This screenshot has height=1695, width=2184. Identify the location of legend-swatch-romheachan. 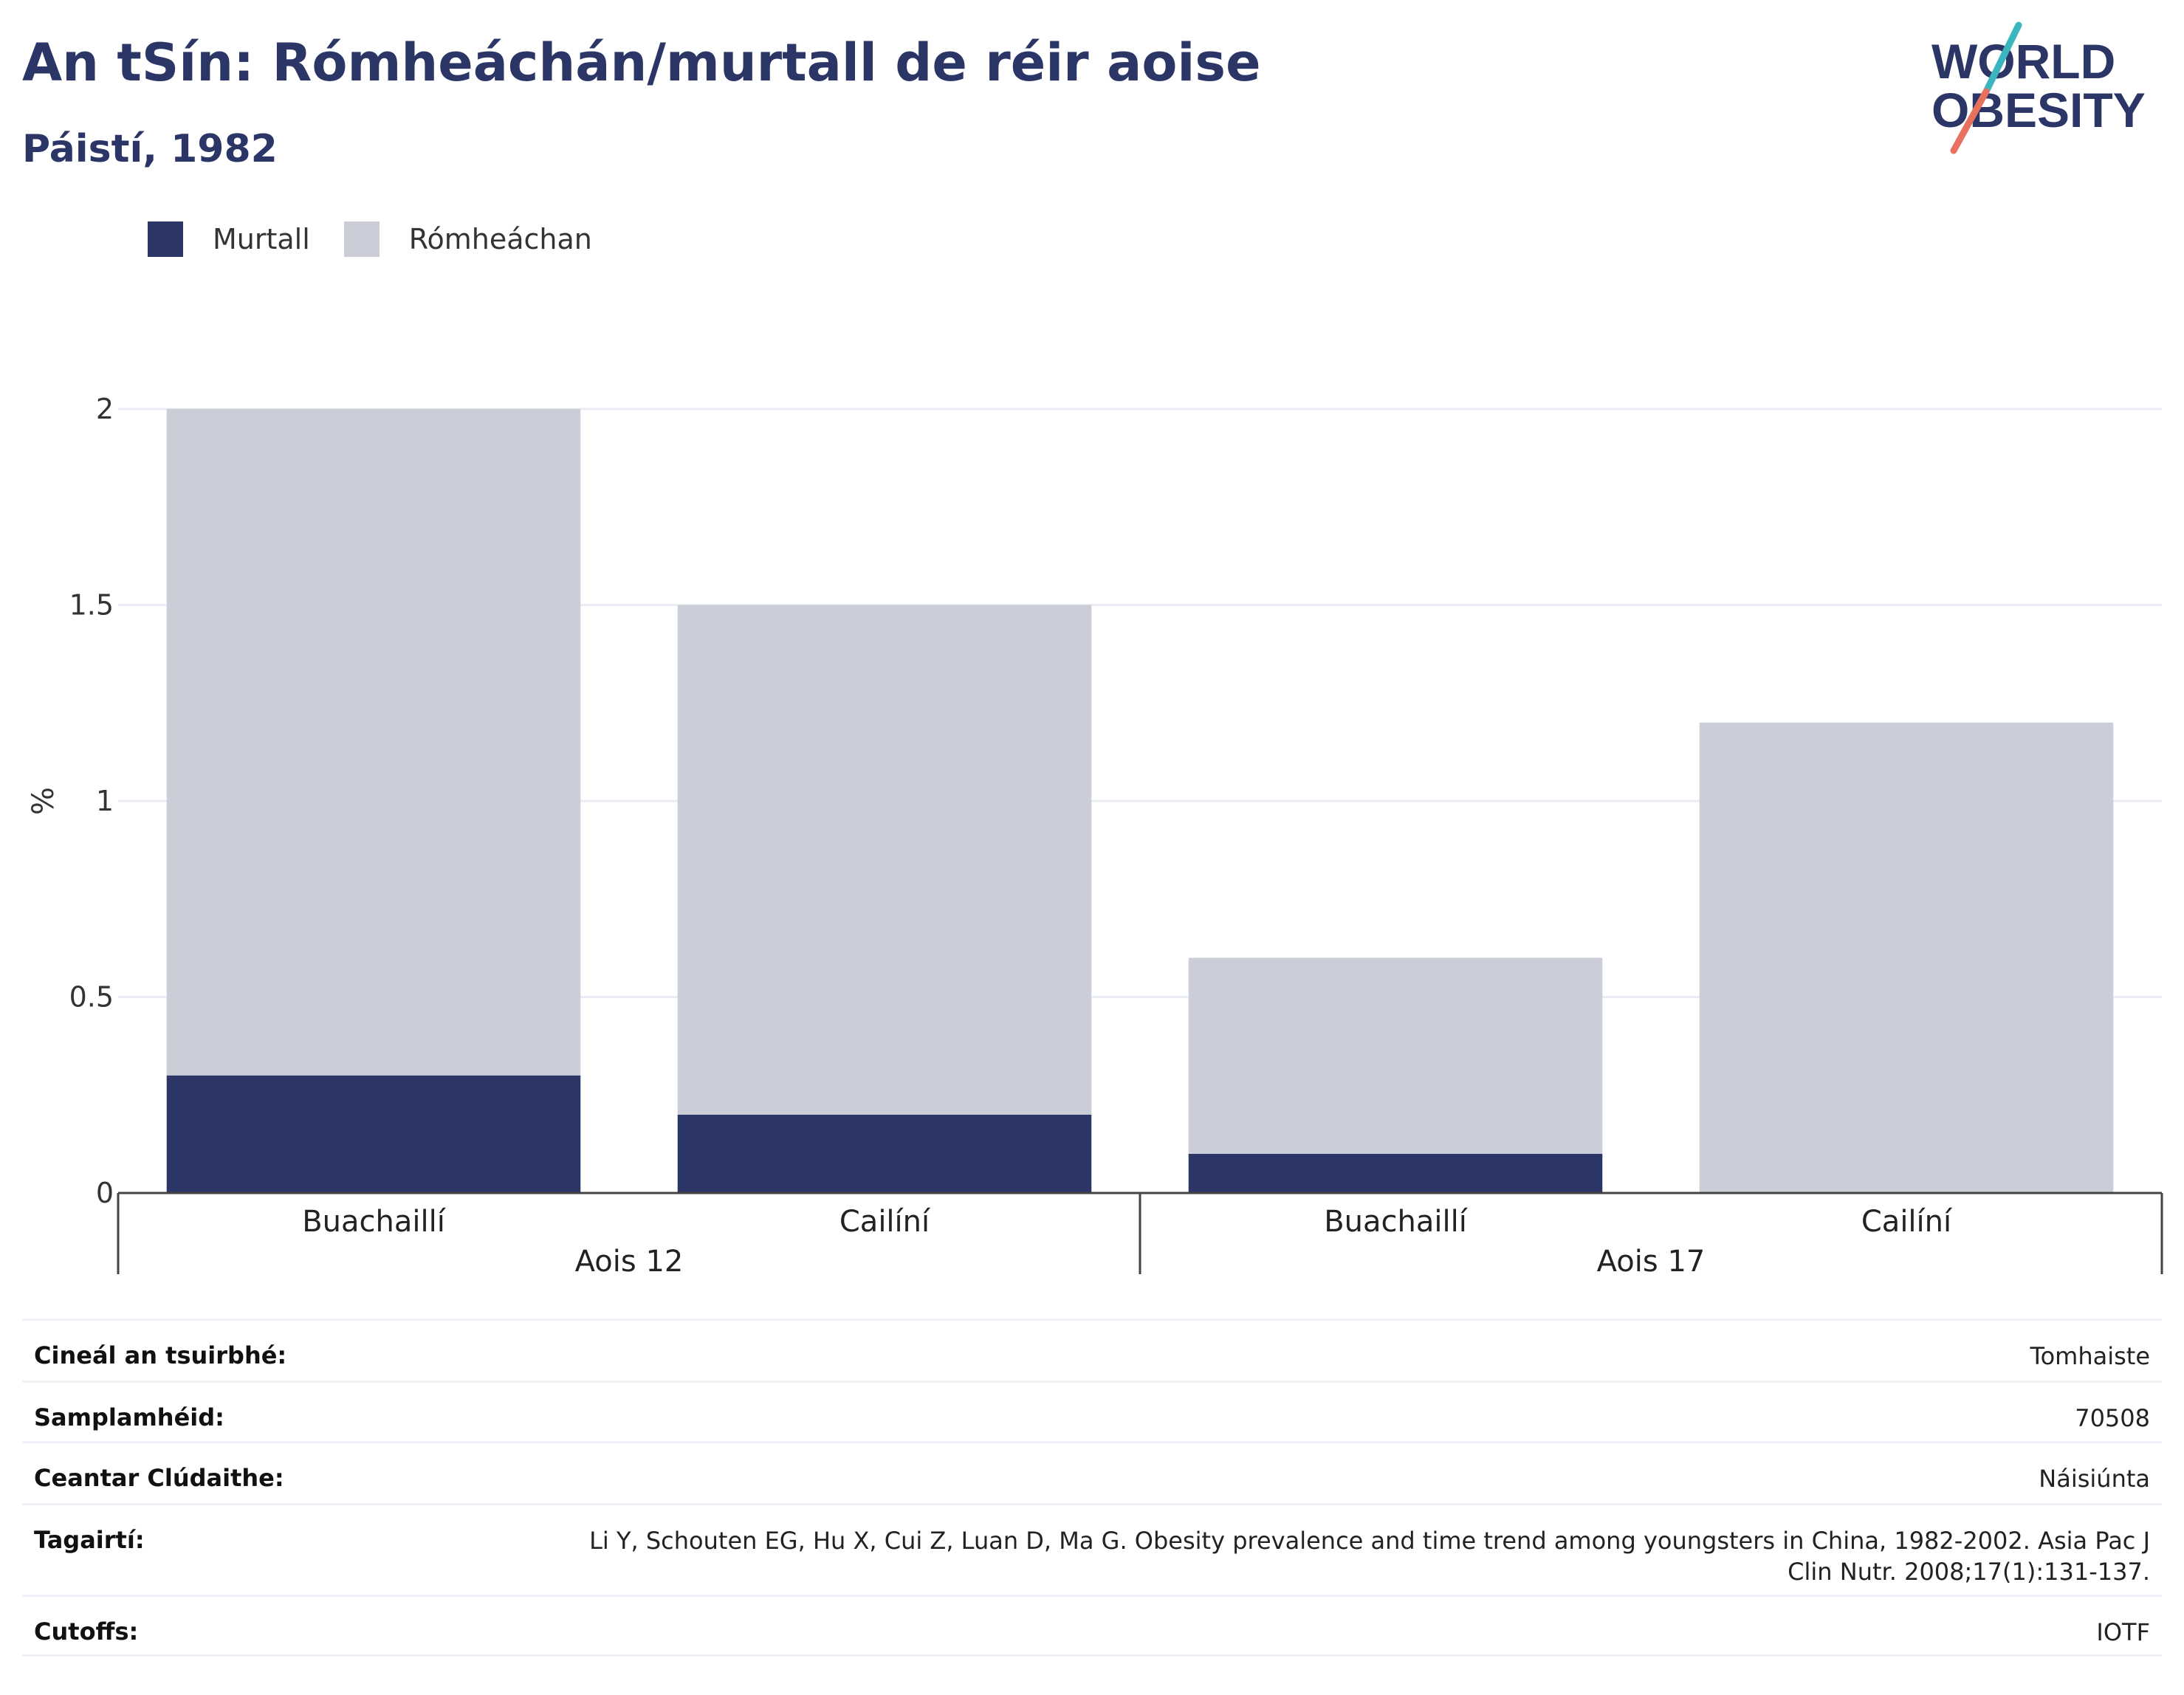
(362, 239).